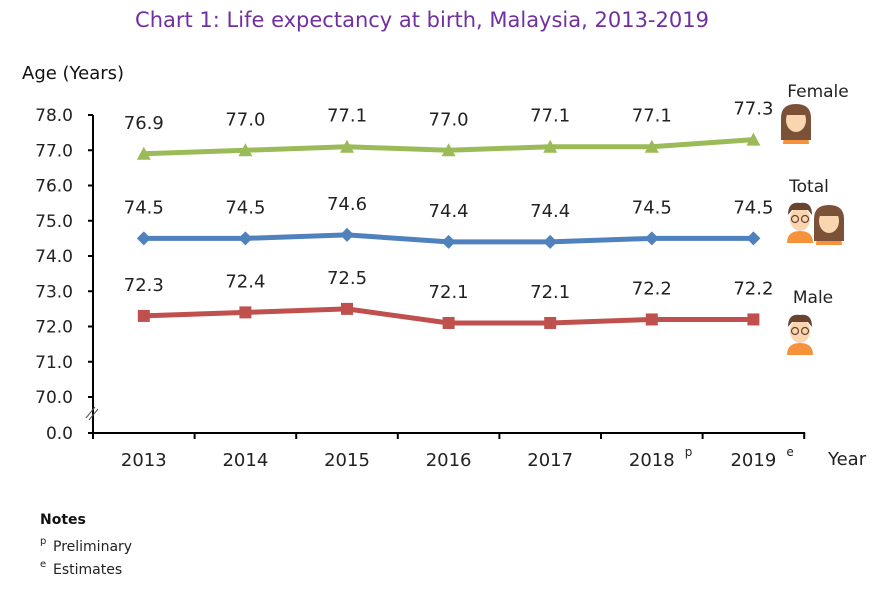 This screenshot has width=883, height=592. I want to click on x-tick-label: 2017, so click(550, 460).